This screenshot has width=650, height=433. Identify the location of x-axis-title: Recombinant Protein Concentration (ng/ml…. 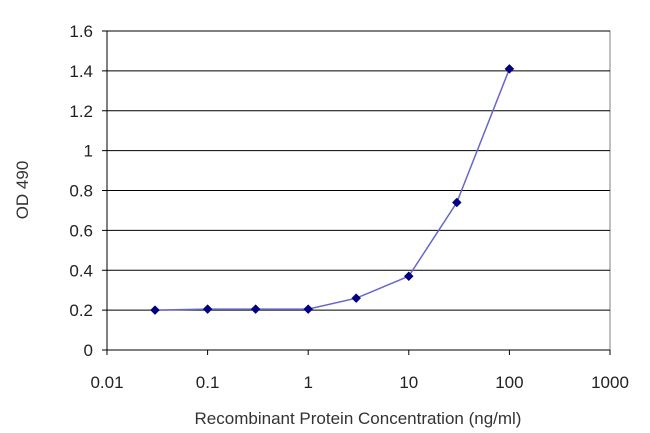
(358, 418).